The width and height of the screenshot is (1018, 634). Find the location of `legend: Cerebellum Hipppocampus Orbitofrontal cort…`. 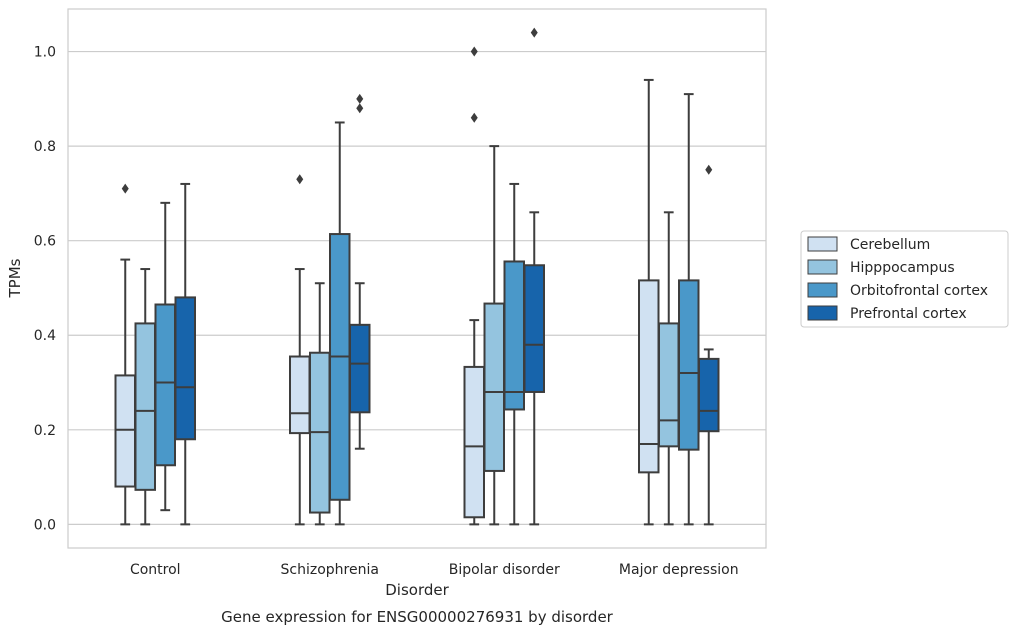

legend: Cerebellum Hipppocampus Orbitofrontal cort… is located at coordinates (904, 279).